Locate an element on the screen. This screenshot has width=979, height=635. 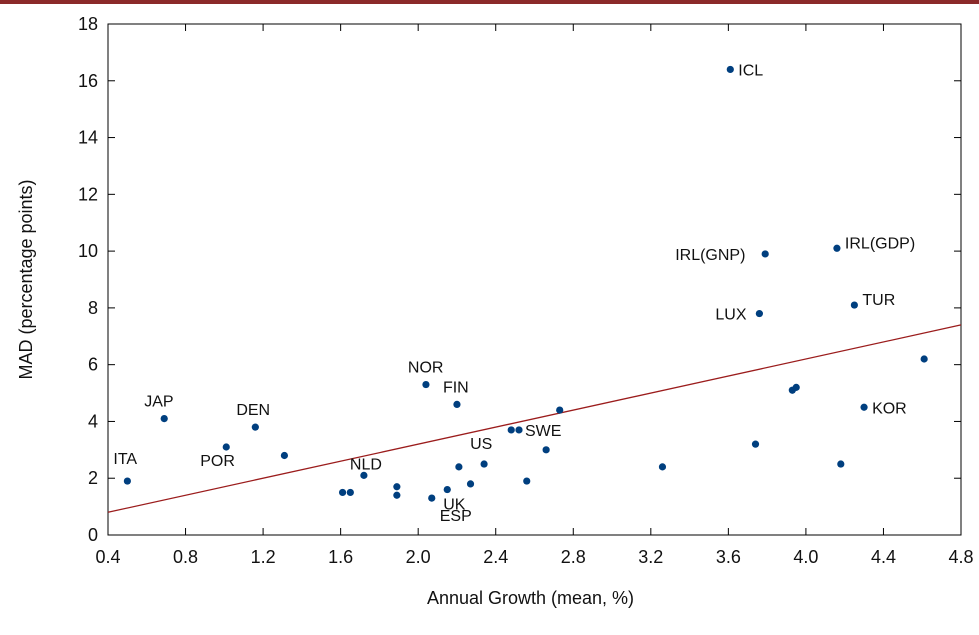
point-label: IRL(GDP) is located at coordinates (880, 243).